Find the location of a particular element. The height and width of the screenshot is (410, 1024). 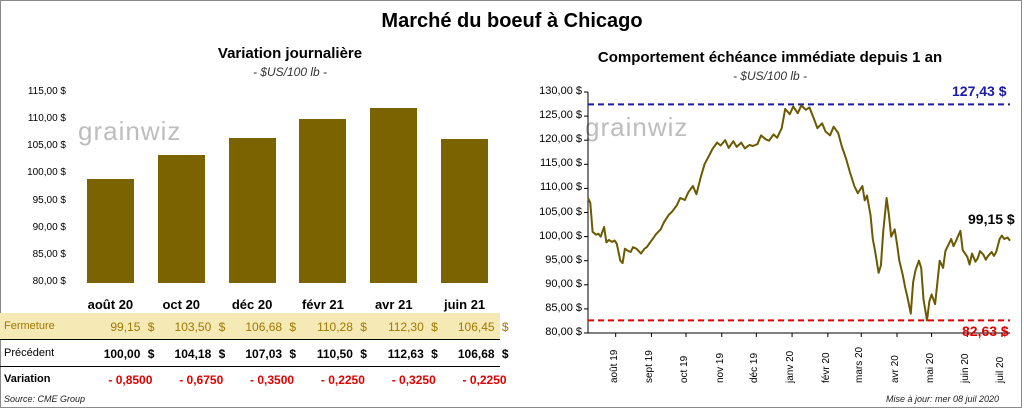

right-y-tick: 110,00 $ is located at coordinates (560, 187).